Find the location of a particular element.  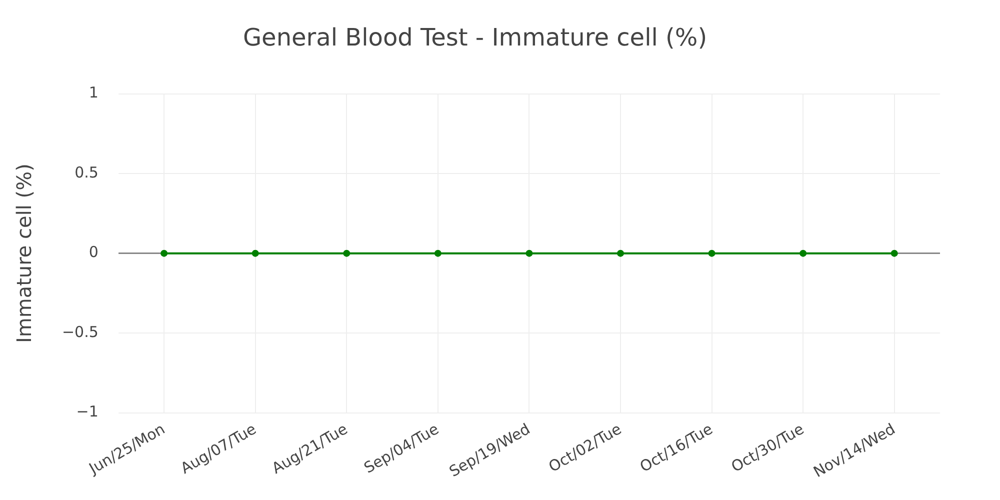

y-tick-label: 1 is located at coordinates (93, 93).